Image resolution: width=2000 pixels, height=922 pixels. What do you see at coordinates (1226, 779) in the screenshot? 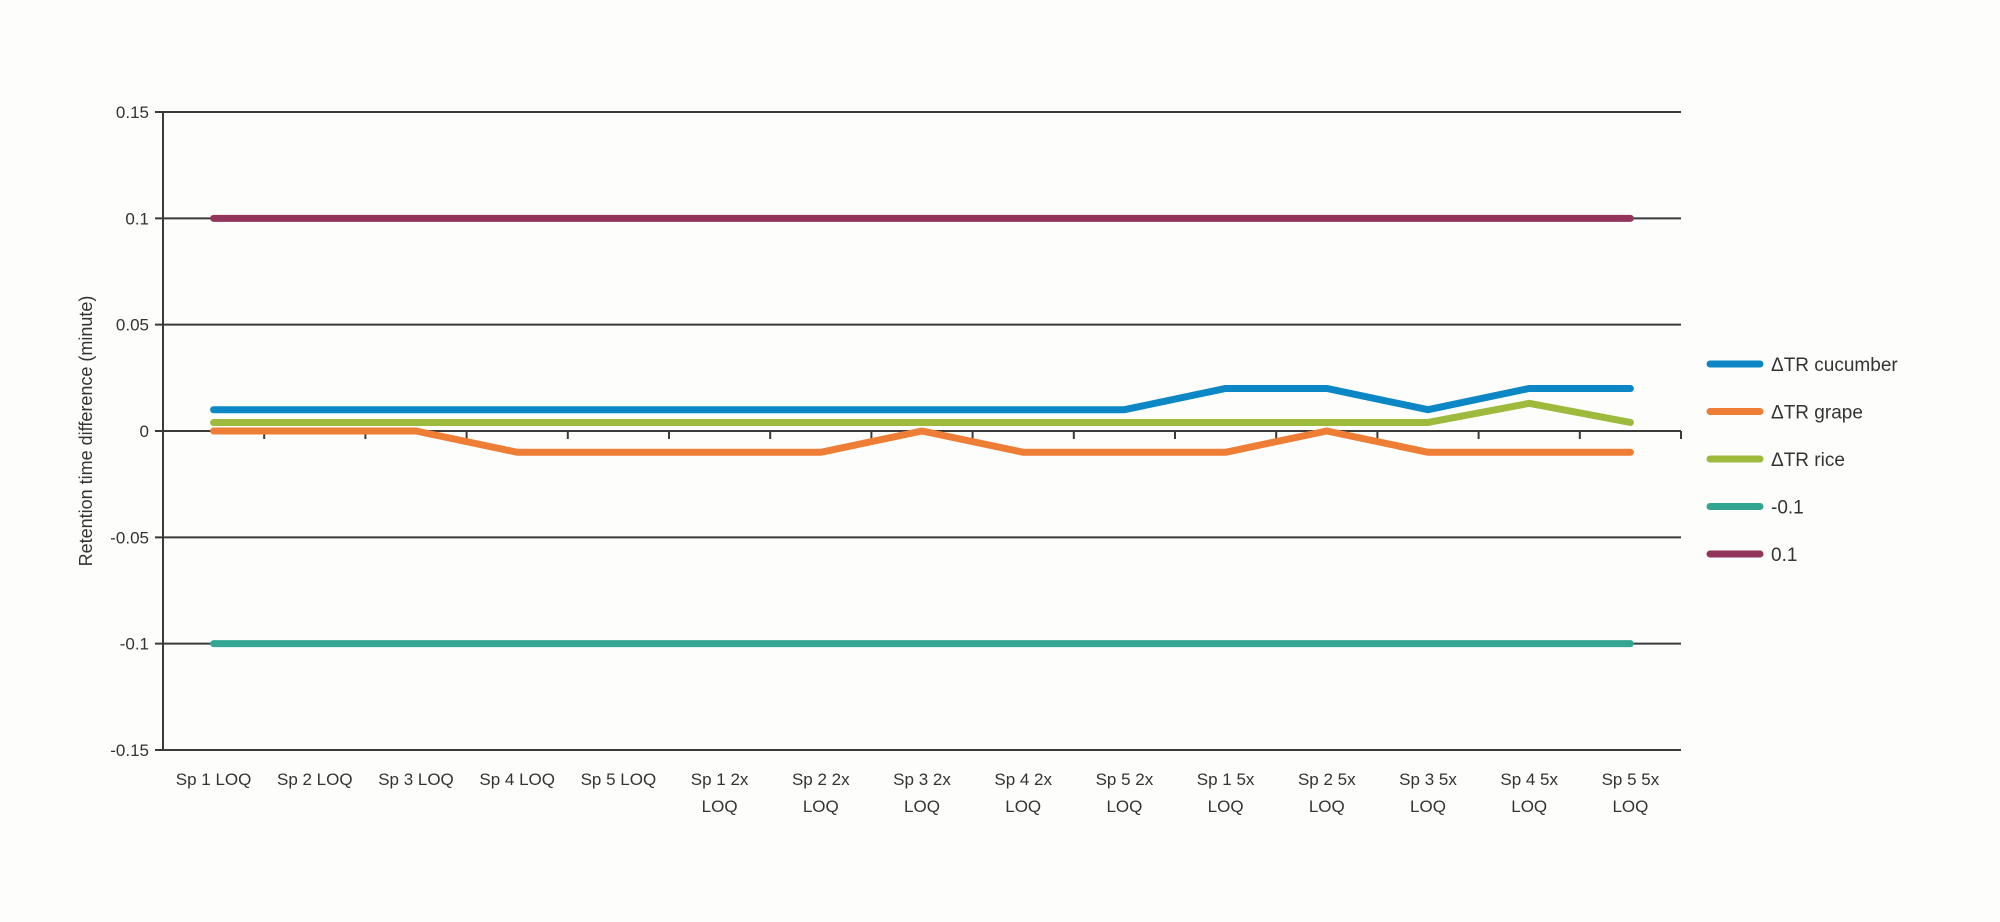
I see `x-tick-label: Sp 1 5x` at bounding box center [1226, 779].